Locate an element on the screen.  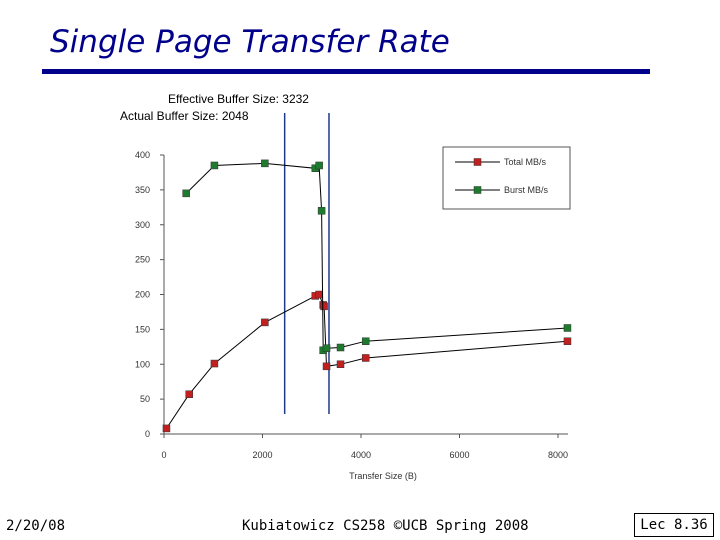
y-tick-label: 300 is located at coordinates (142, 225).